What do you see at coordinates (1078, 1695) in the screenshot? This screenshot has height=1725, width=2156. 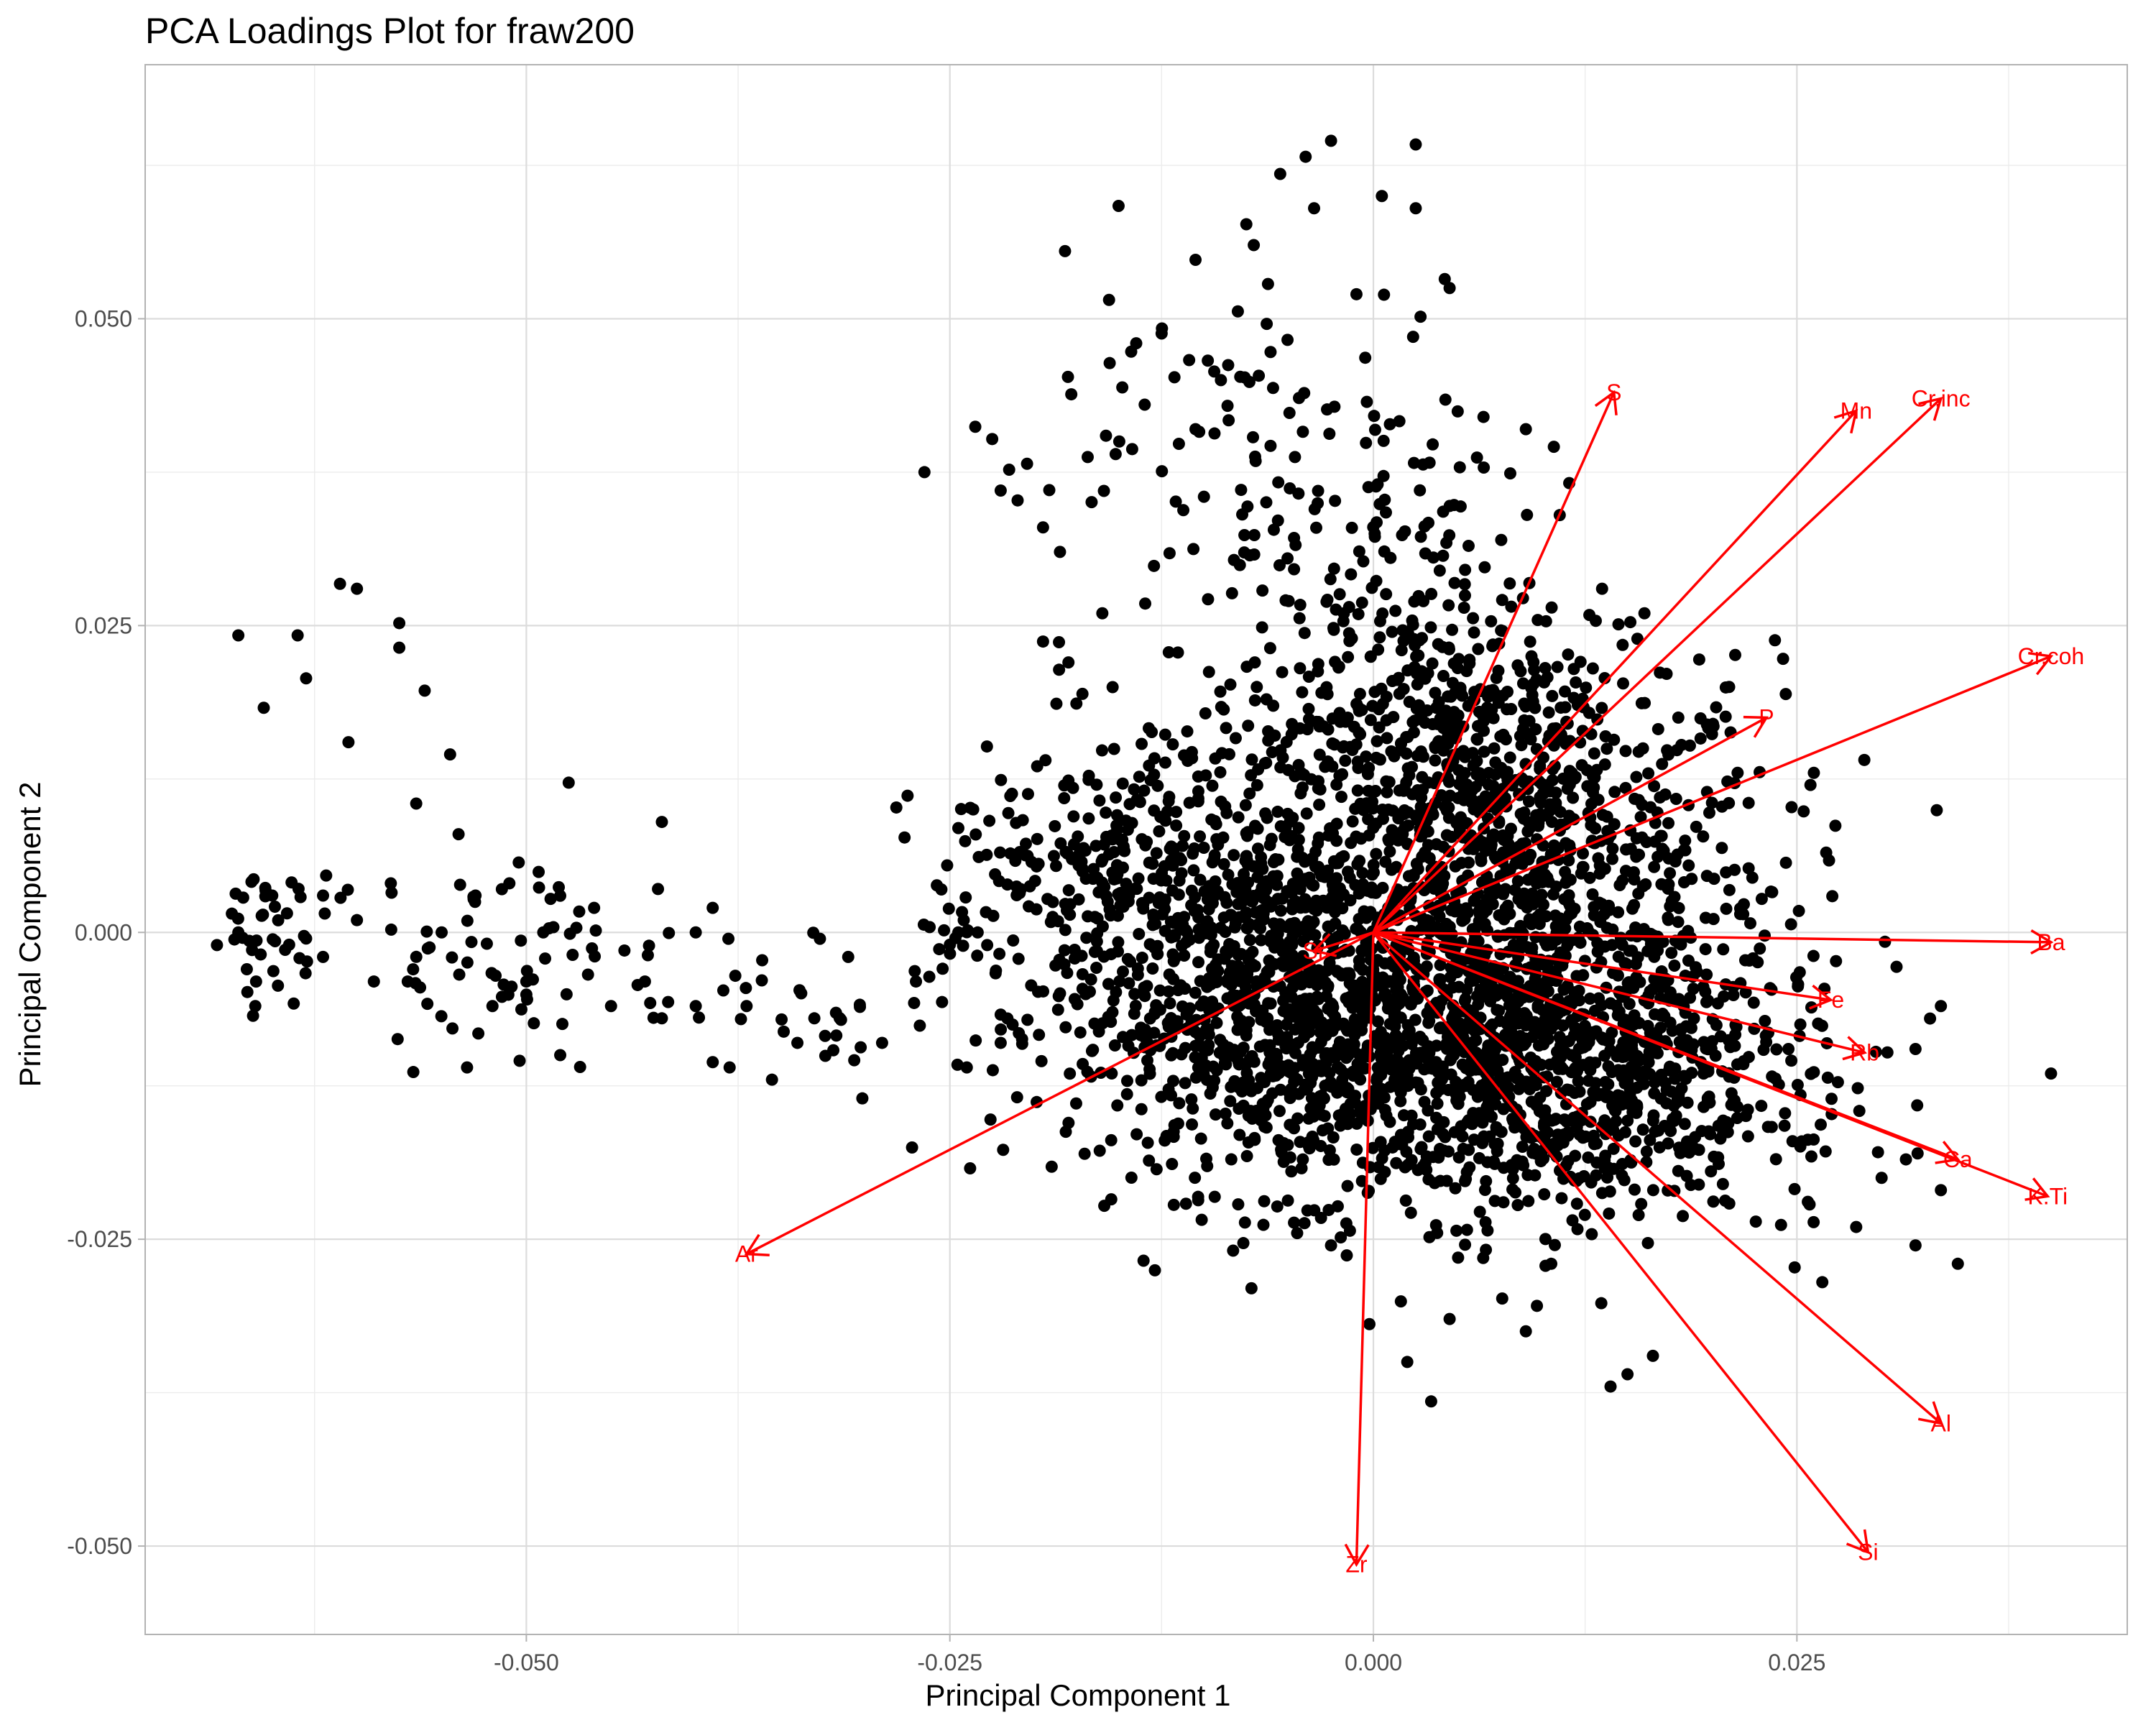 I see `x-axis-title: Principal Component 1` at bounding box center [1078, 1695].